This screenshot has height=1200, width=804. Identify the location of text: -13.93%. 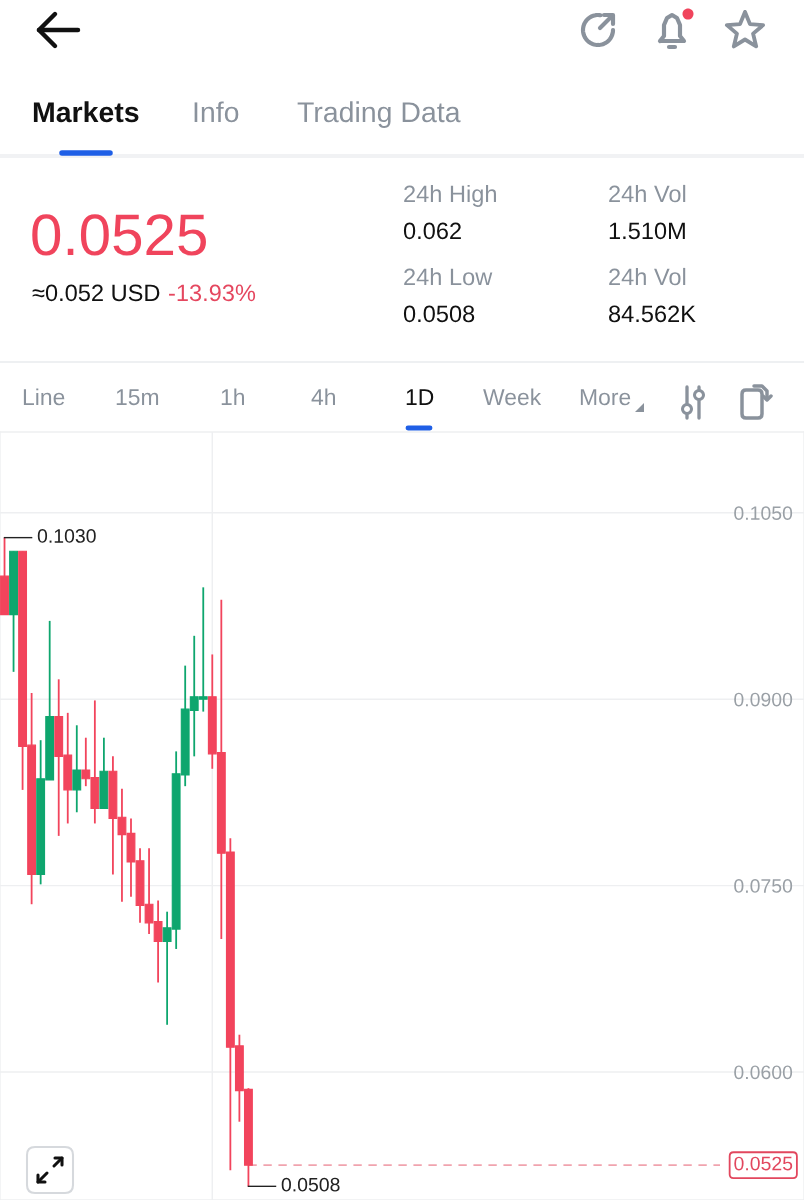
(212, 293).